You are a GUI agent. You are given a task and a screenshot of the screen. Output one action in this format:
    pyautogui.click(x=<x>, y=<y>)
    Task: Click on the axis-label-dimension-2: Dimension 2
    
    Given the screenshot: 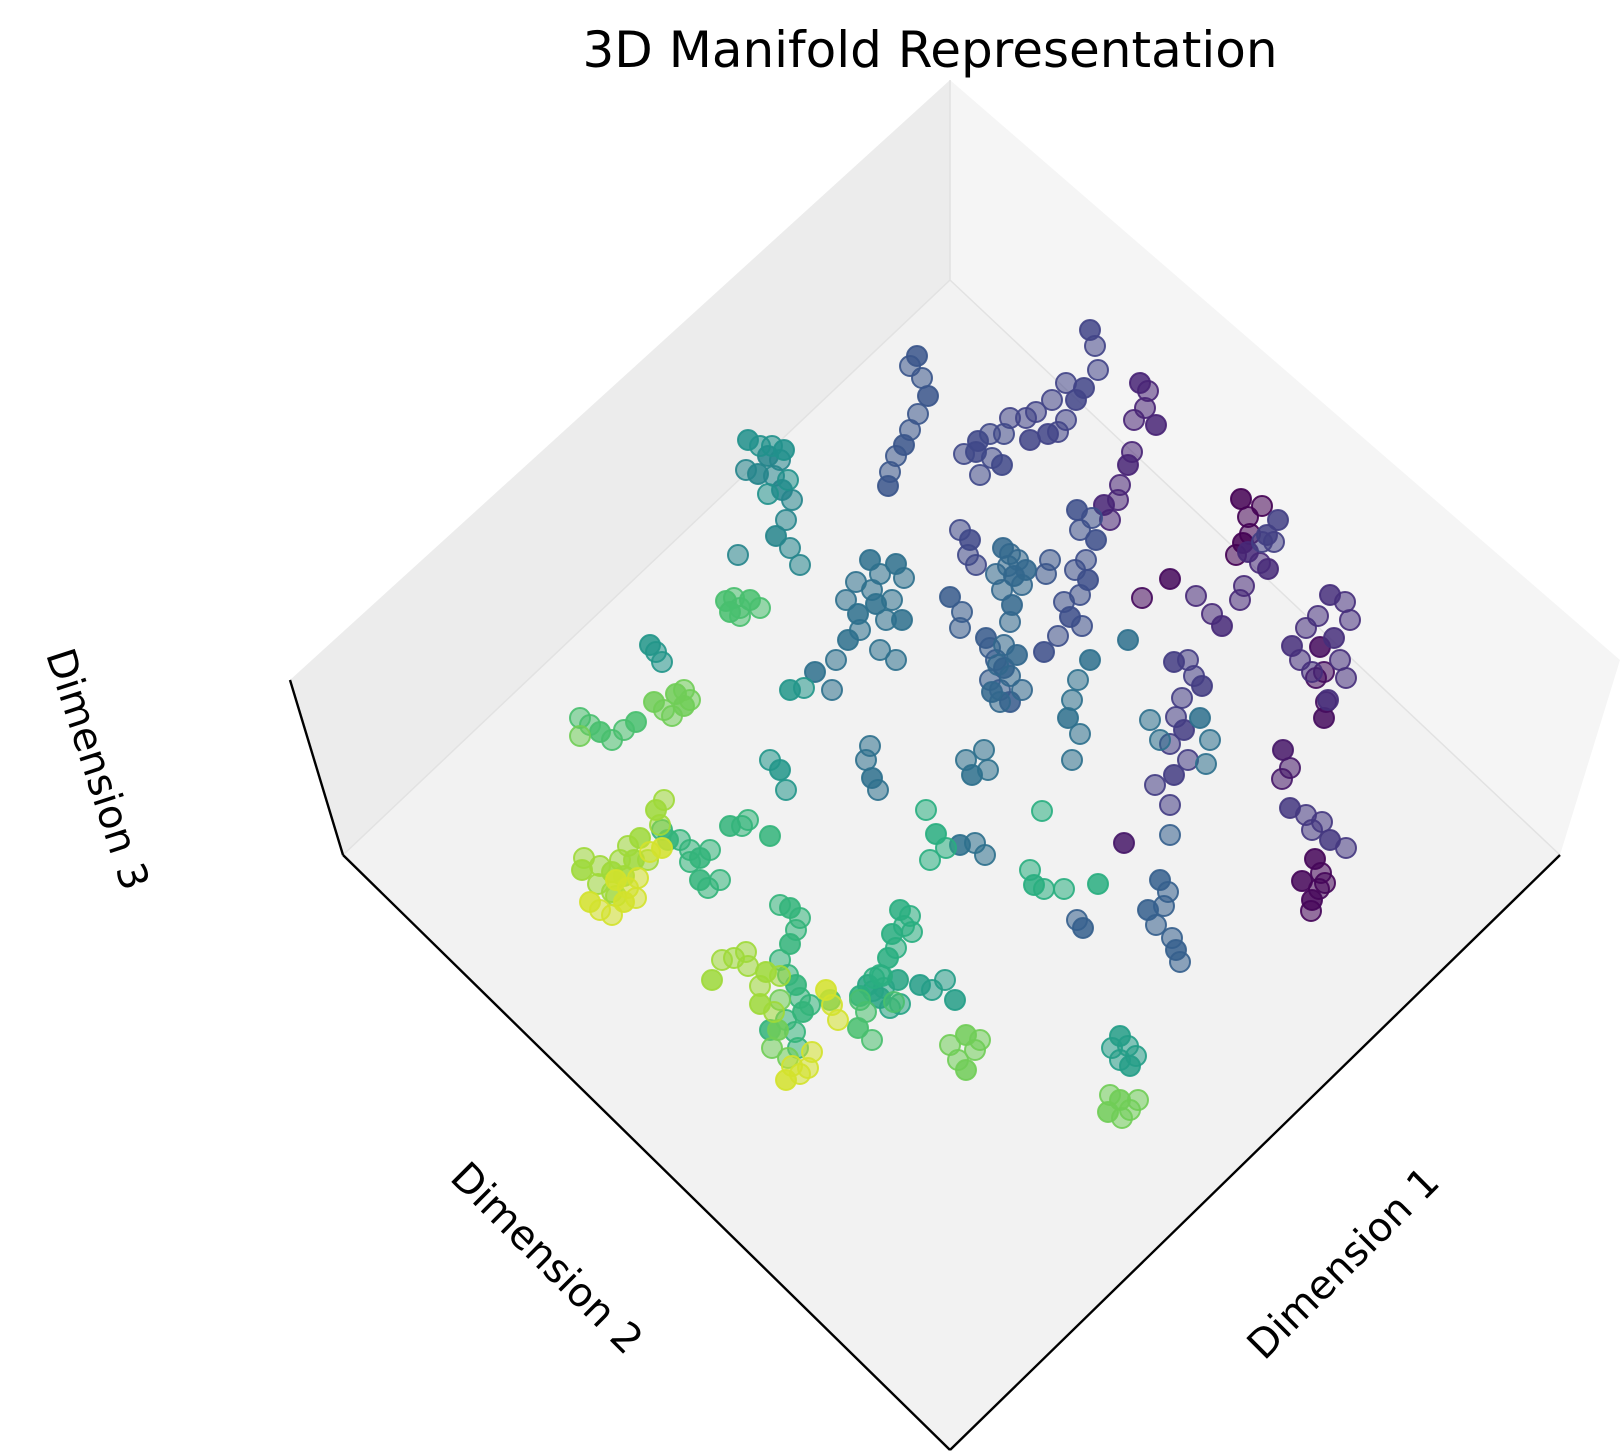 What is the action you would take?
    pyautogui.click(x=546, y=1259)
    